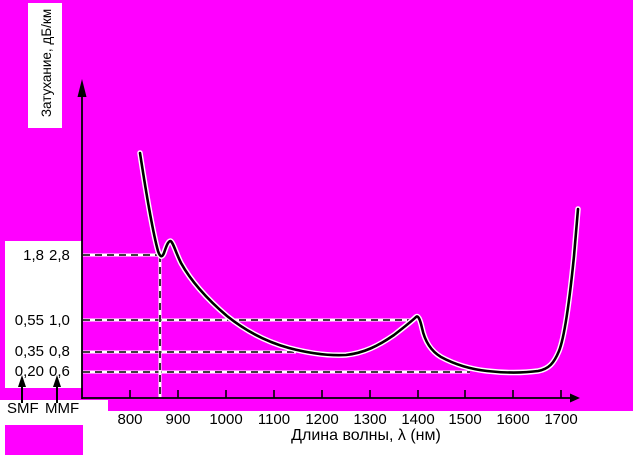  I want to click on xtick-1500: 1500, so click(465, 419).